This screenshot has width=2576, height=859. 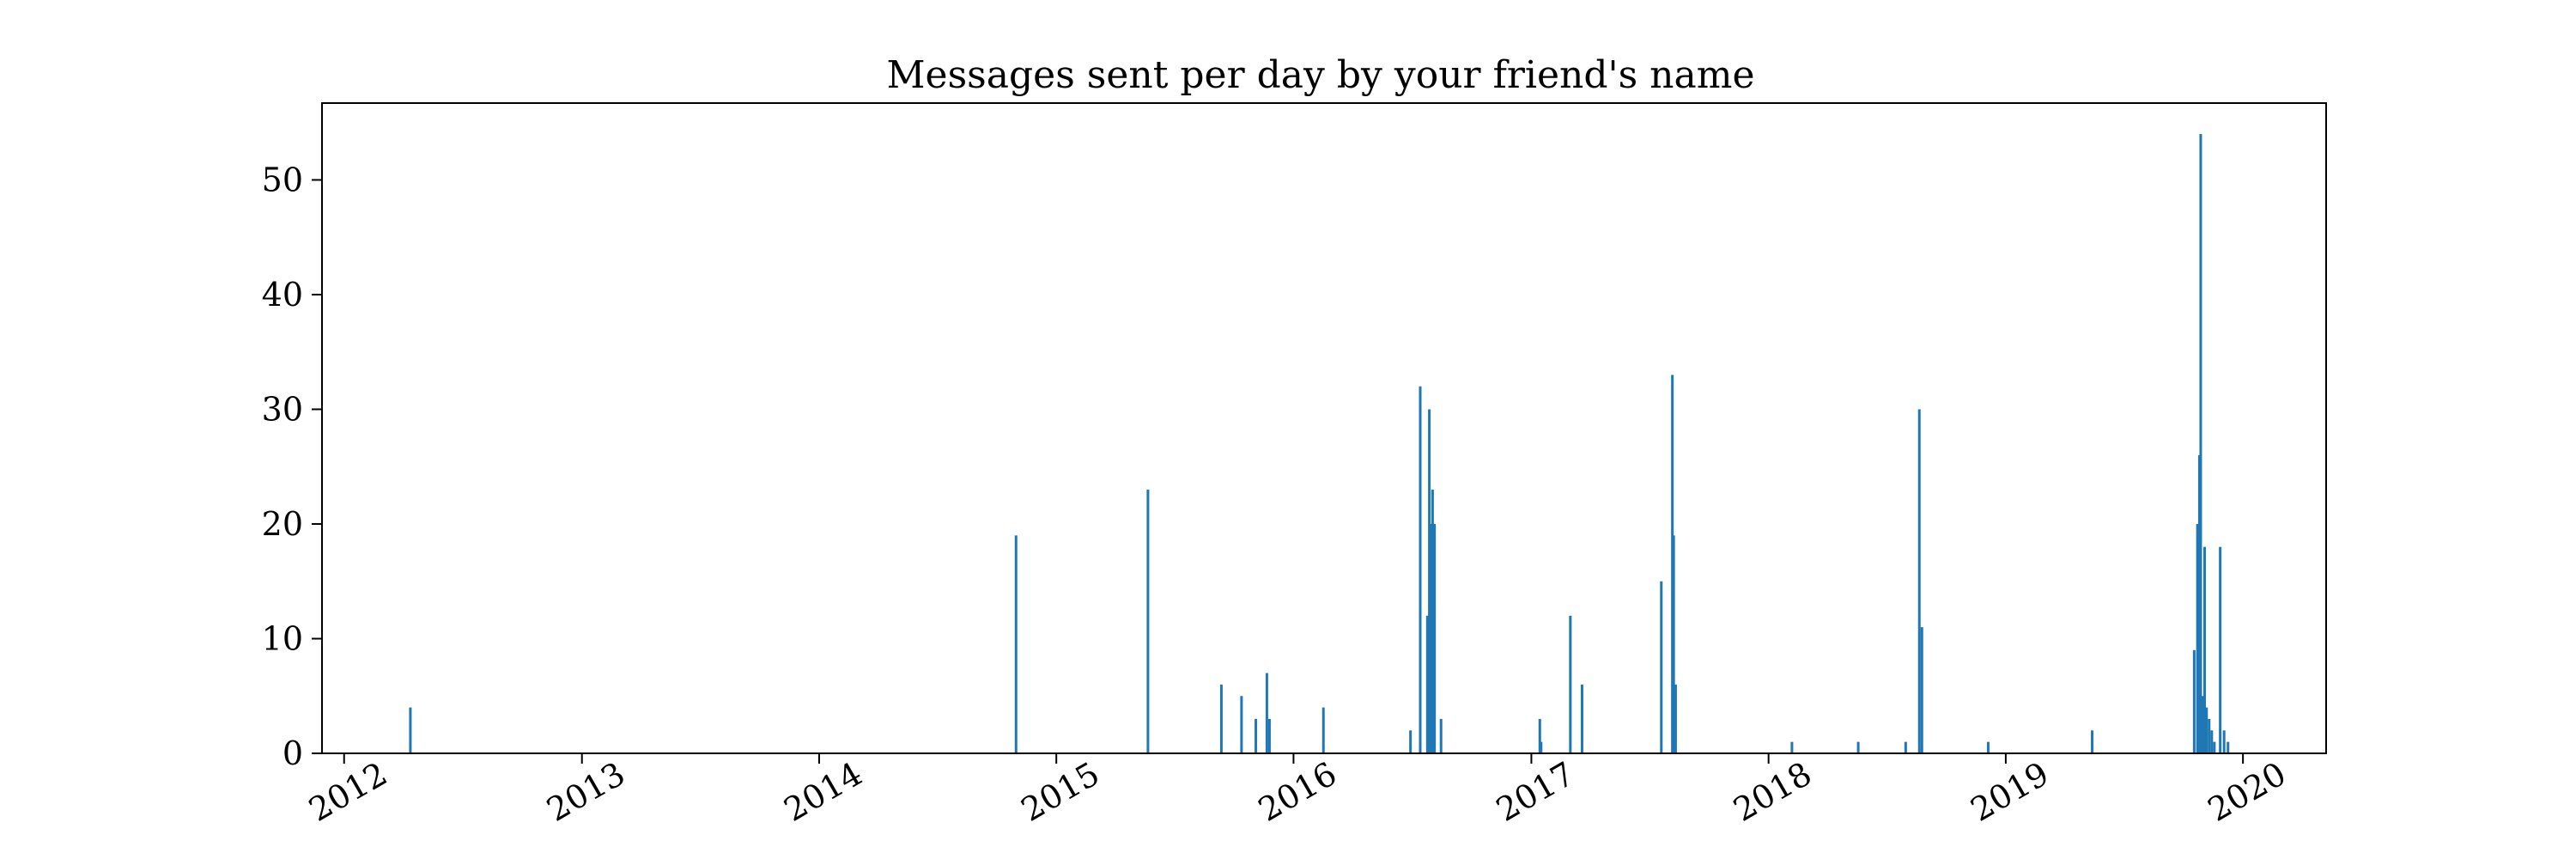 What do you see at coordinates (282, 295) in the screenshot?
I see `y-tick-label: 40` at bounding box center [282, 295].